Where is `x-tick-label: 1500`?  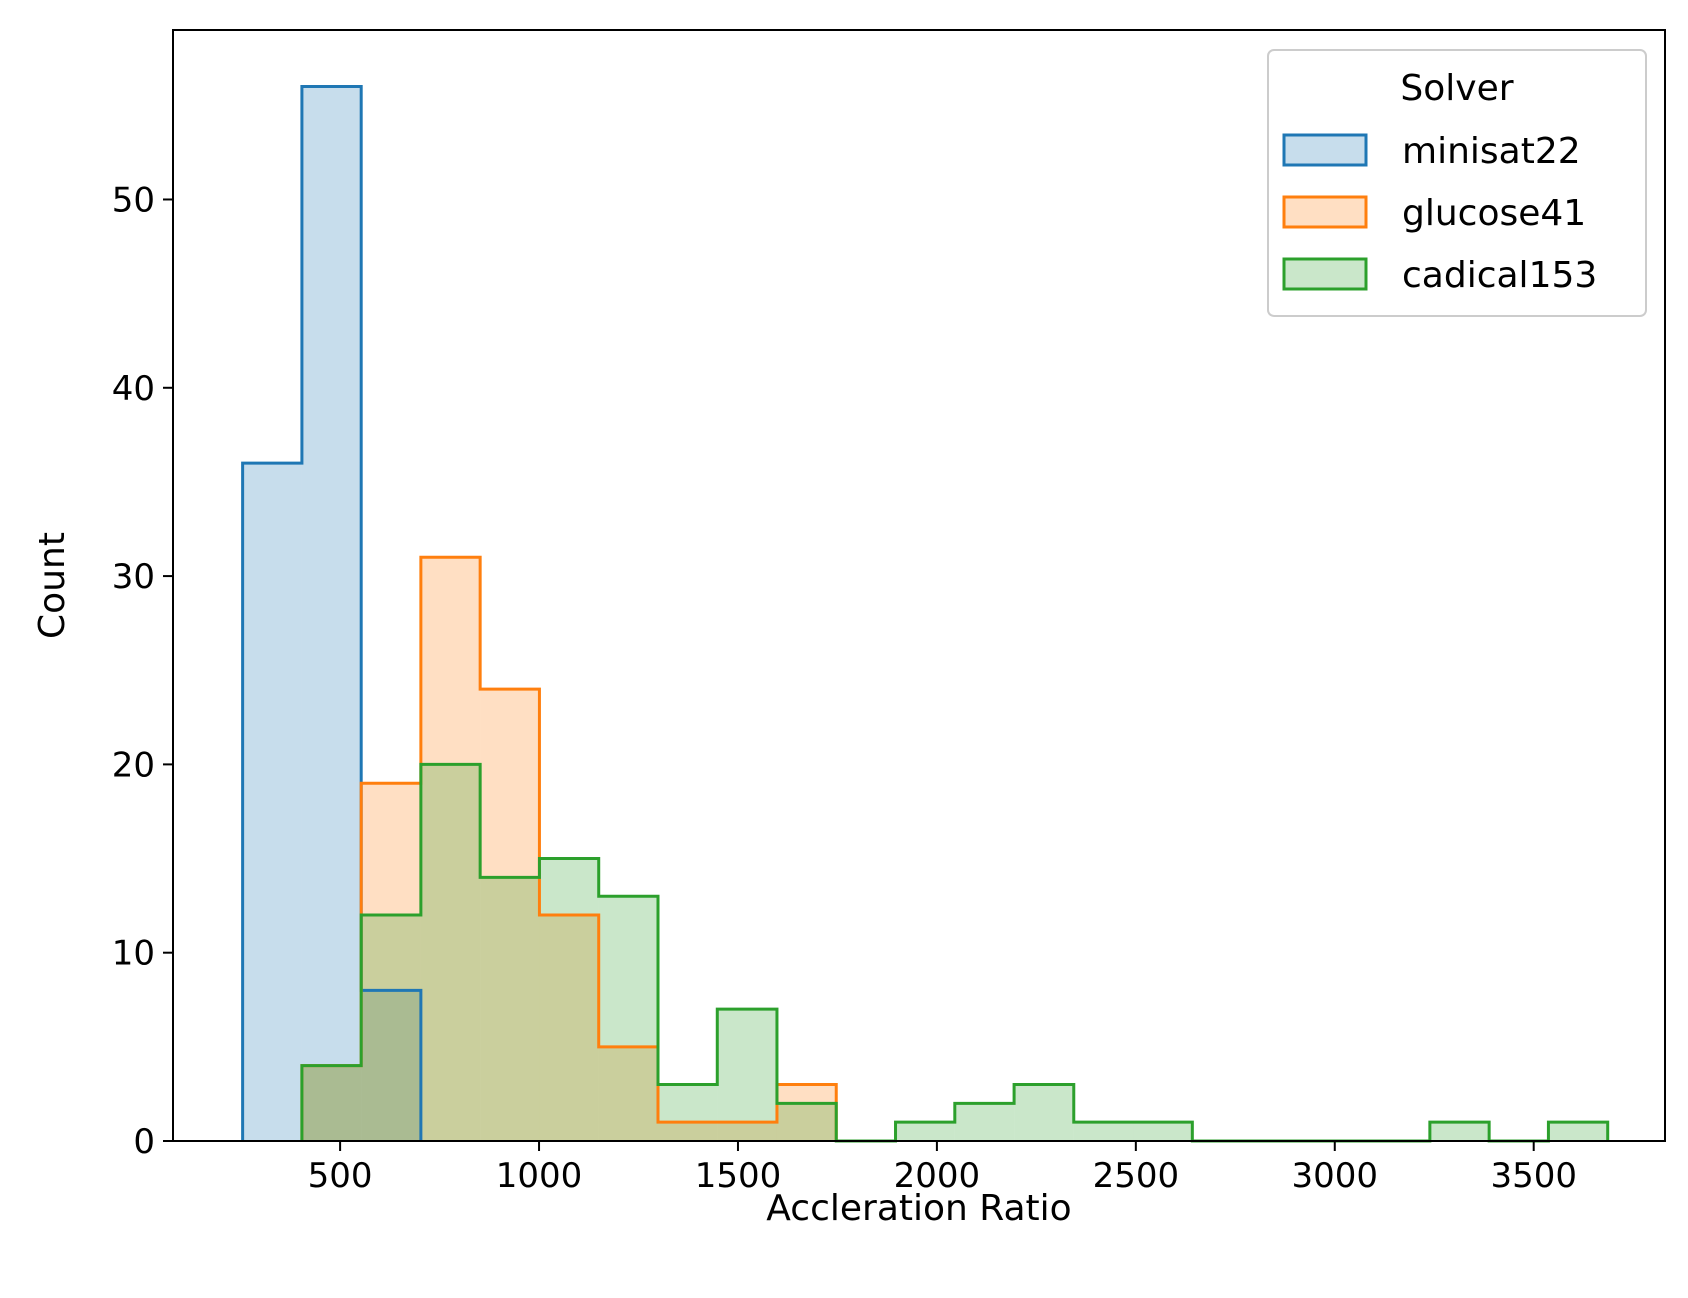 x-tick-label: 1500 is located at coordinates (738, 1176).